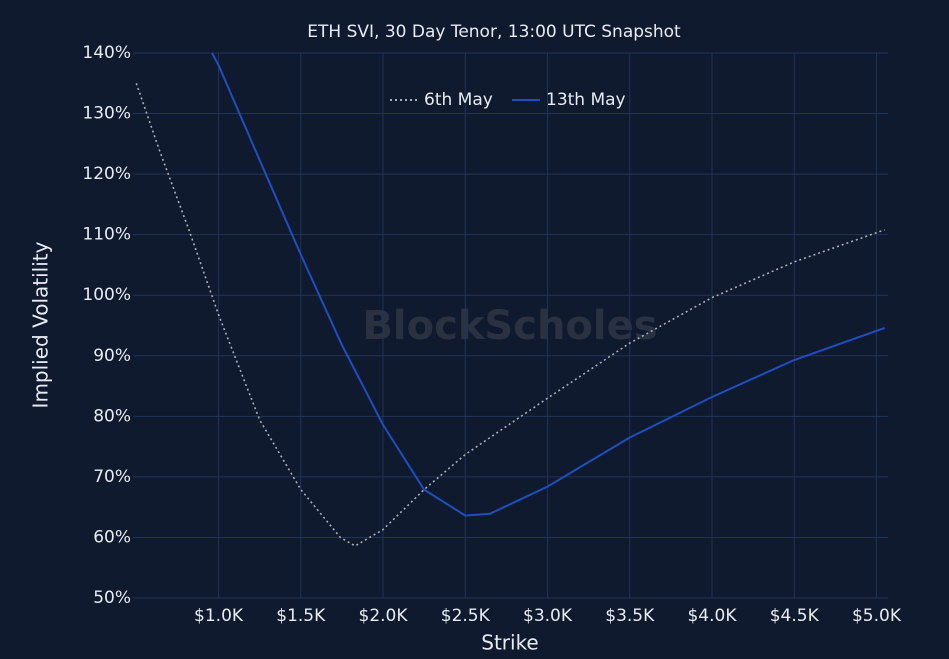  I want to click on y-tick-label: 60%, so click(112, 537).